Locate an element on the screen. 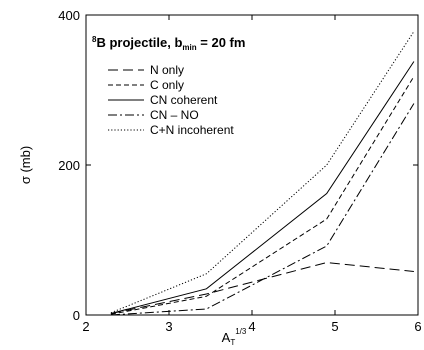 The width and height of the screenshot is (424, 350). title-sup: 8 is located at coordinates (94, 39).